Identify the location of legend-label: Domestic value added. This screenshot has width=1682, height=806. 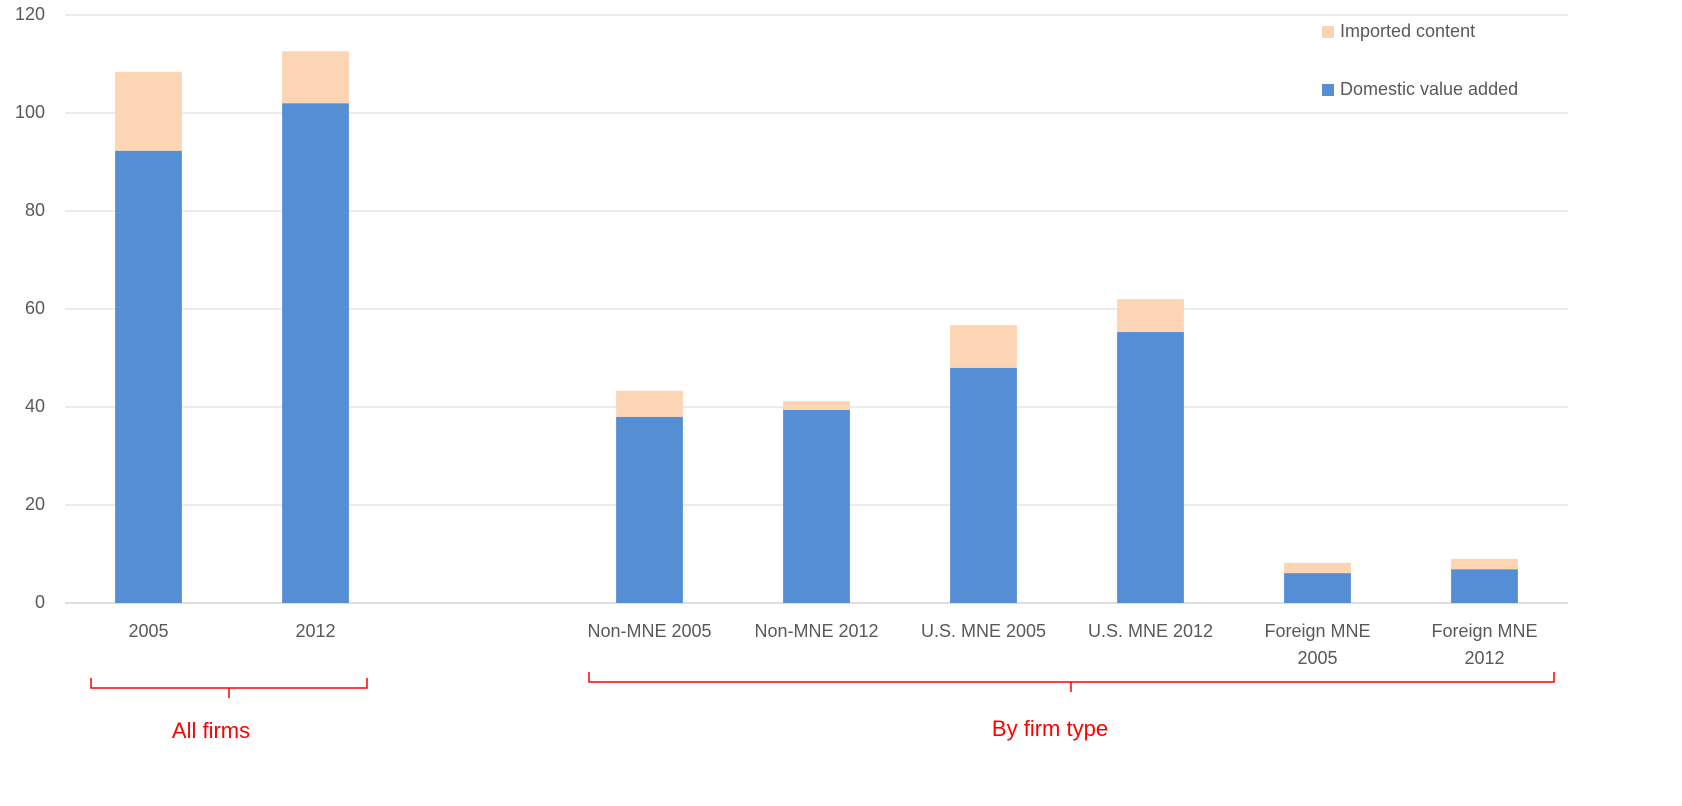
(1429, 89).